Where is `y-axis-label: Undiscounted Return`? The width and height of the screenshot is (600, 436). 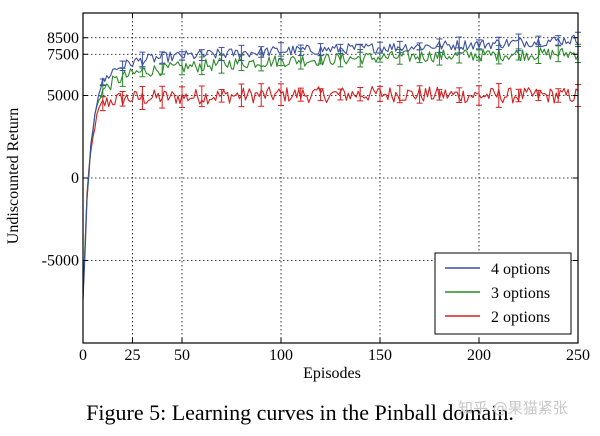
y-axis-label: Undiscounted Return is located at coordinates (13, 176).